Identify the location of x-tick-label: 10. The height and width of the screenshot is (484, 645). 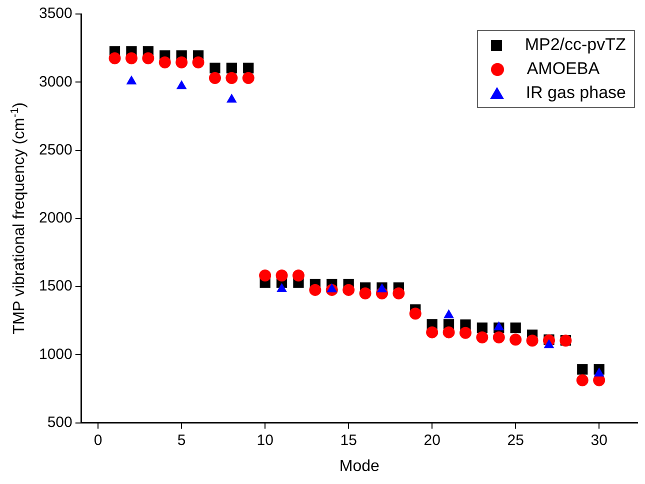
(265, 440).